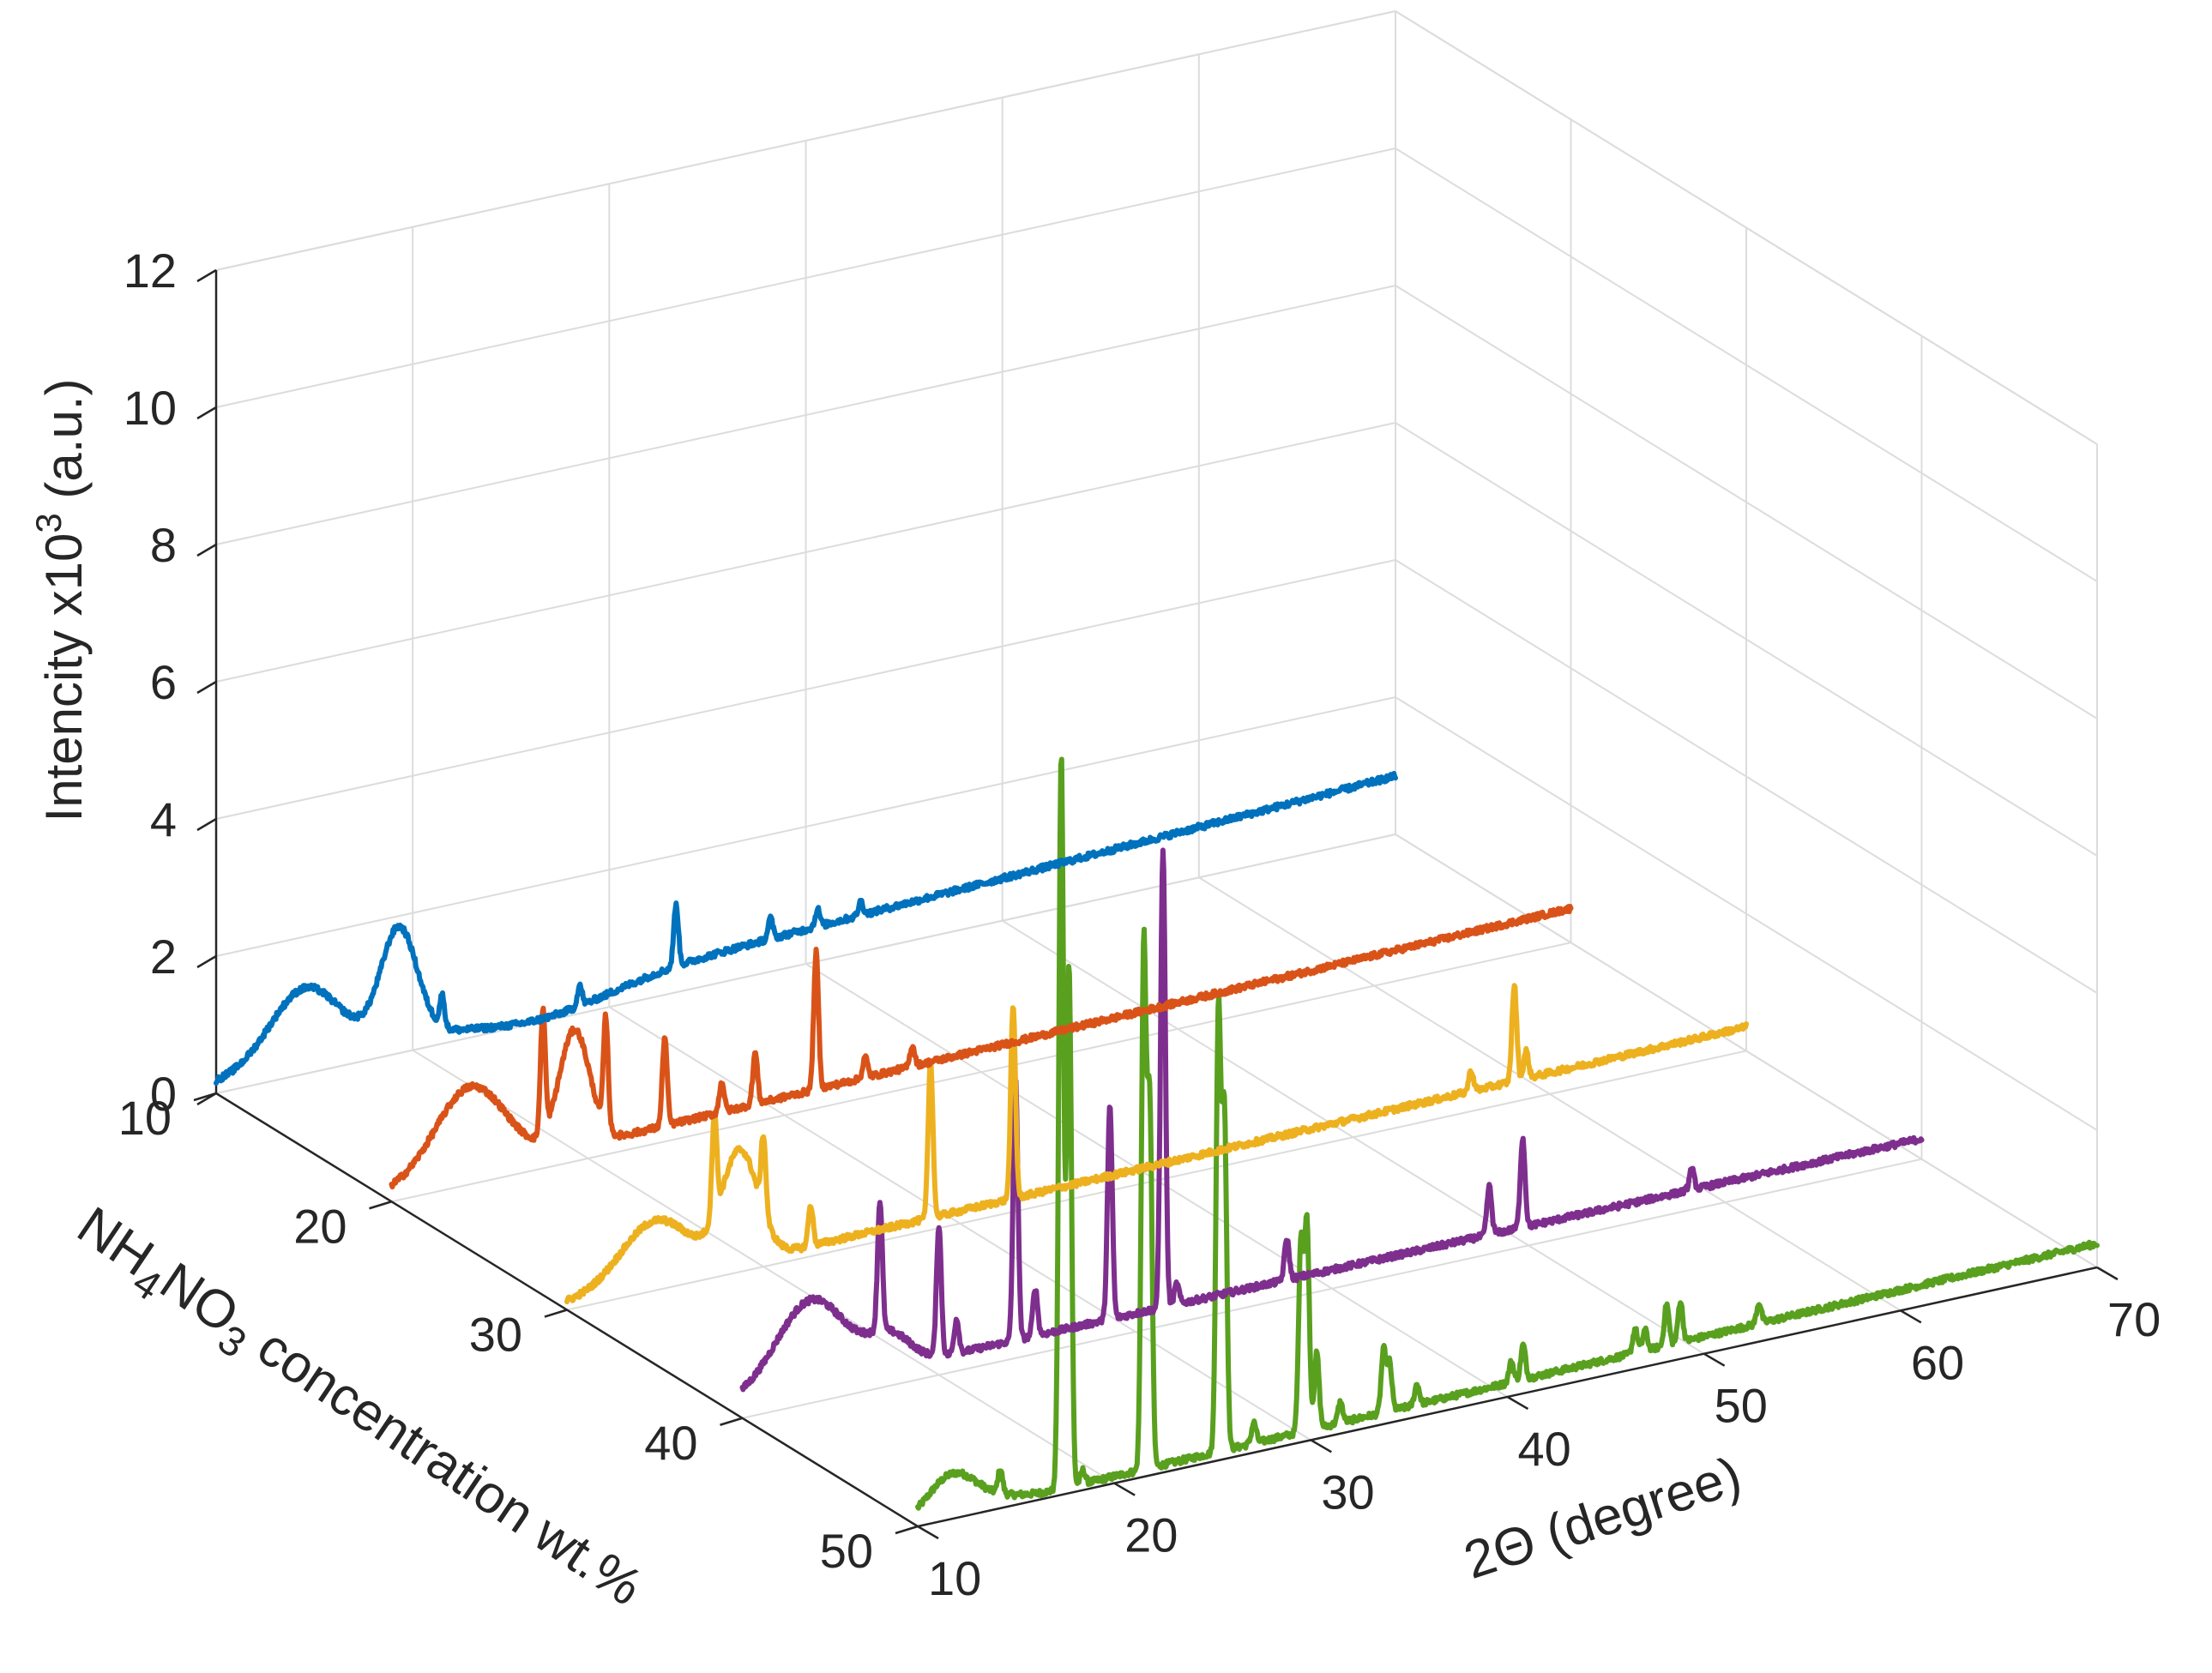  I want to click on x-tick-label: 70, so click(2134, 1319).